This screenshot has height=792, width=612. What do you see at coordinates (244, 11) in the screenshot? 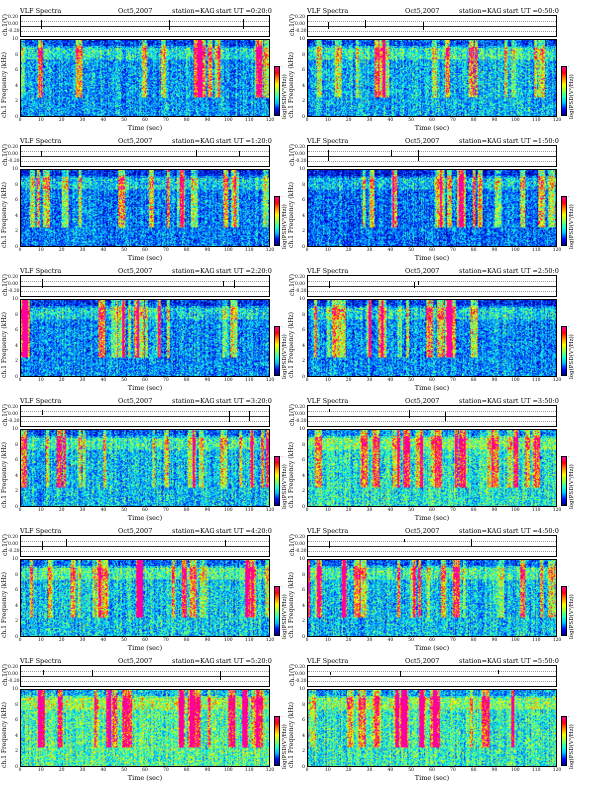
I see `header-start-time: start UT =0:20:0` at bounding box center [244, 11].